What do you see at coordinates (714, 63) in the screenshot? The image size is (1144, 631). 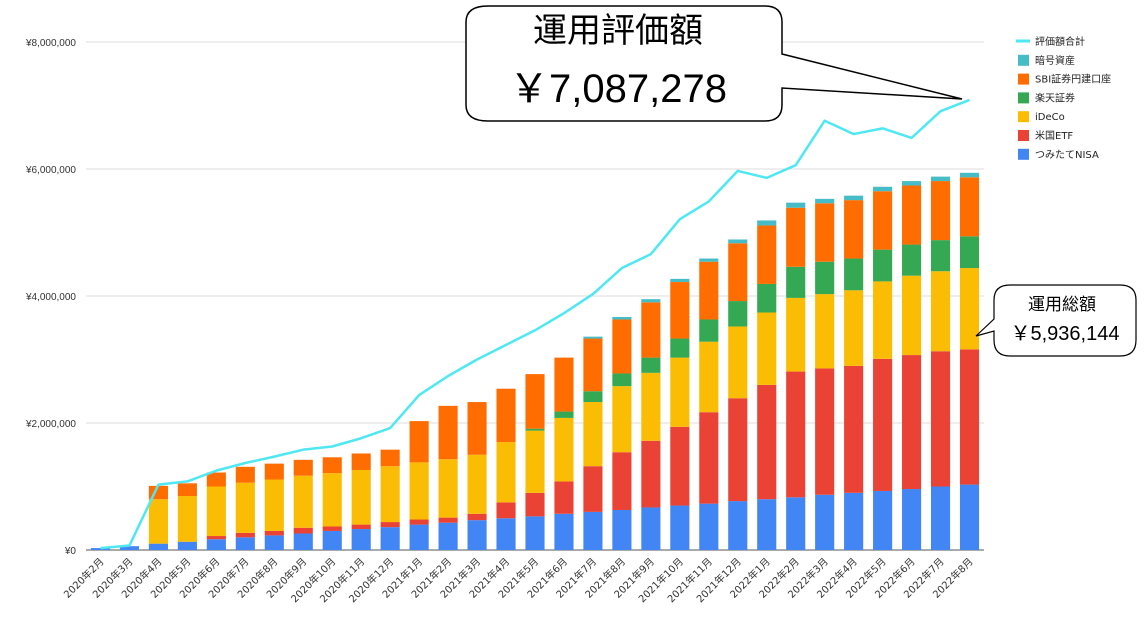 I see `valuation-callout: 運用評価額 ￥7,087,278` at bounding box center [714, 63].